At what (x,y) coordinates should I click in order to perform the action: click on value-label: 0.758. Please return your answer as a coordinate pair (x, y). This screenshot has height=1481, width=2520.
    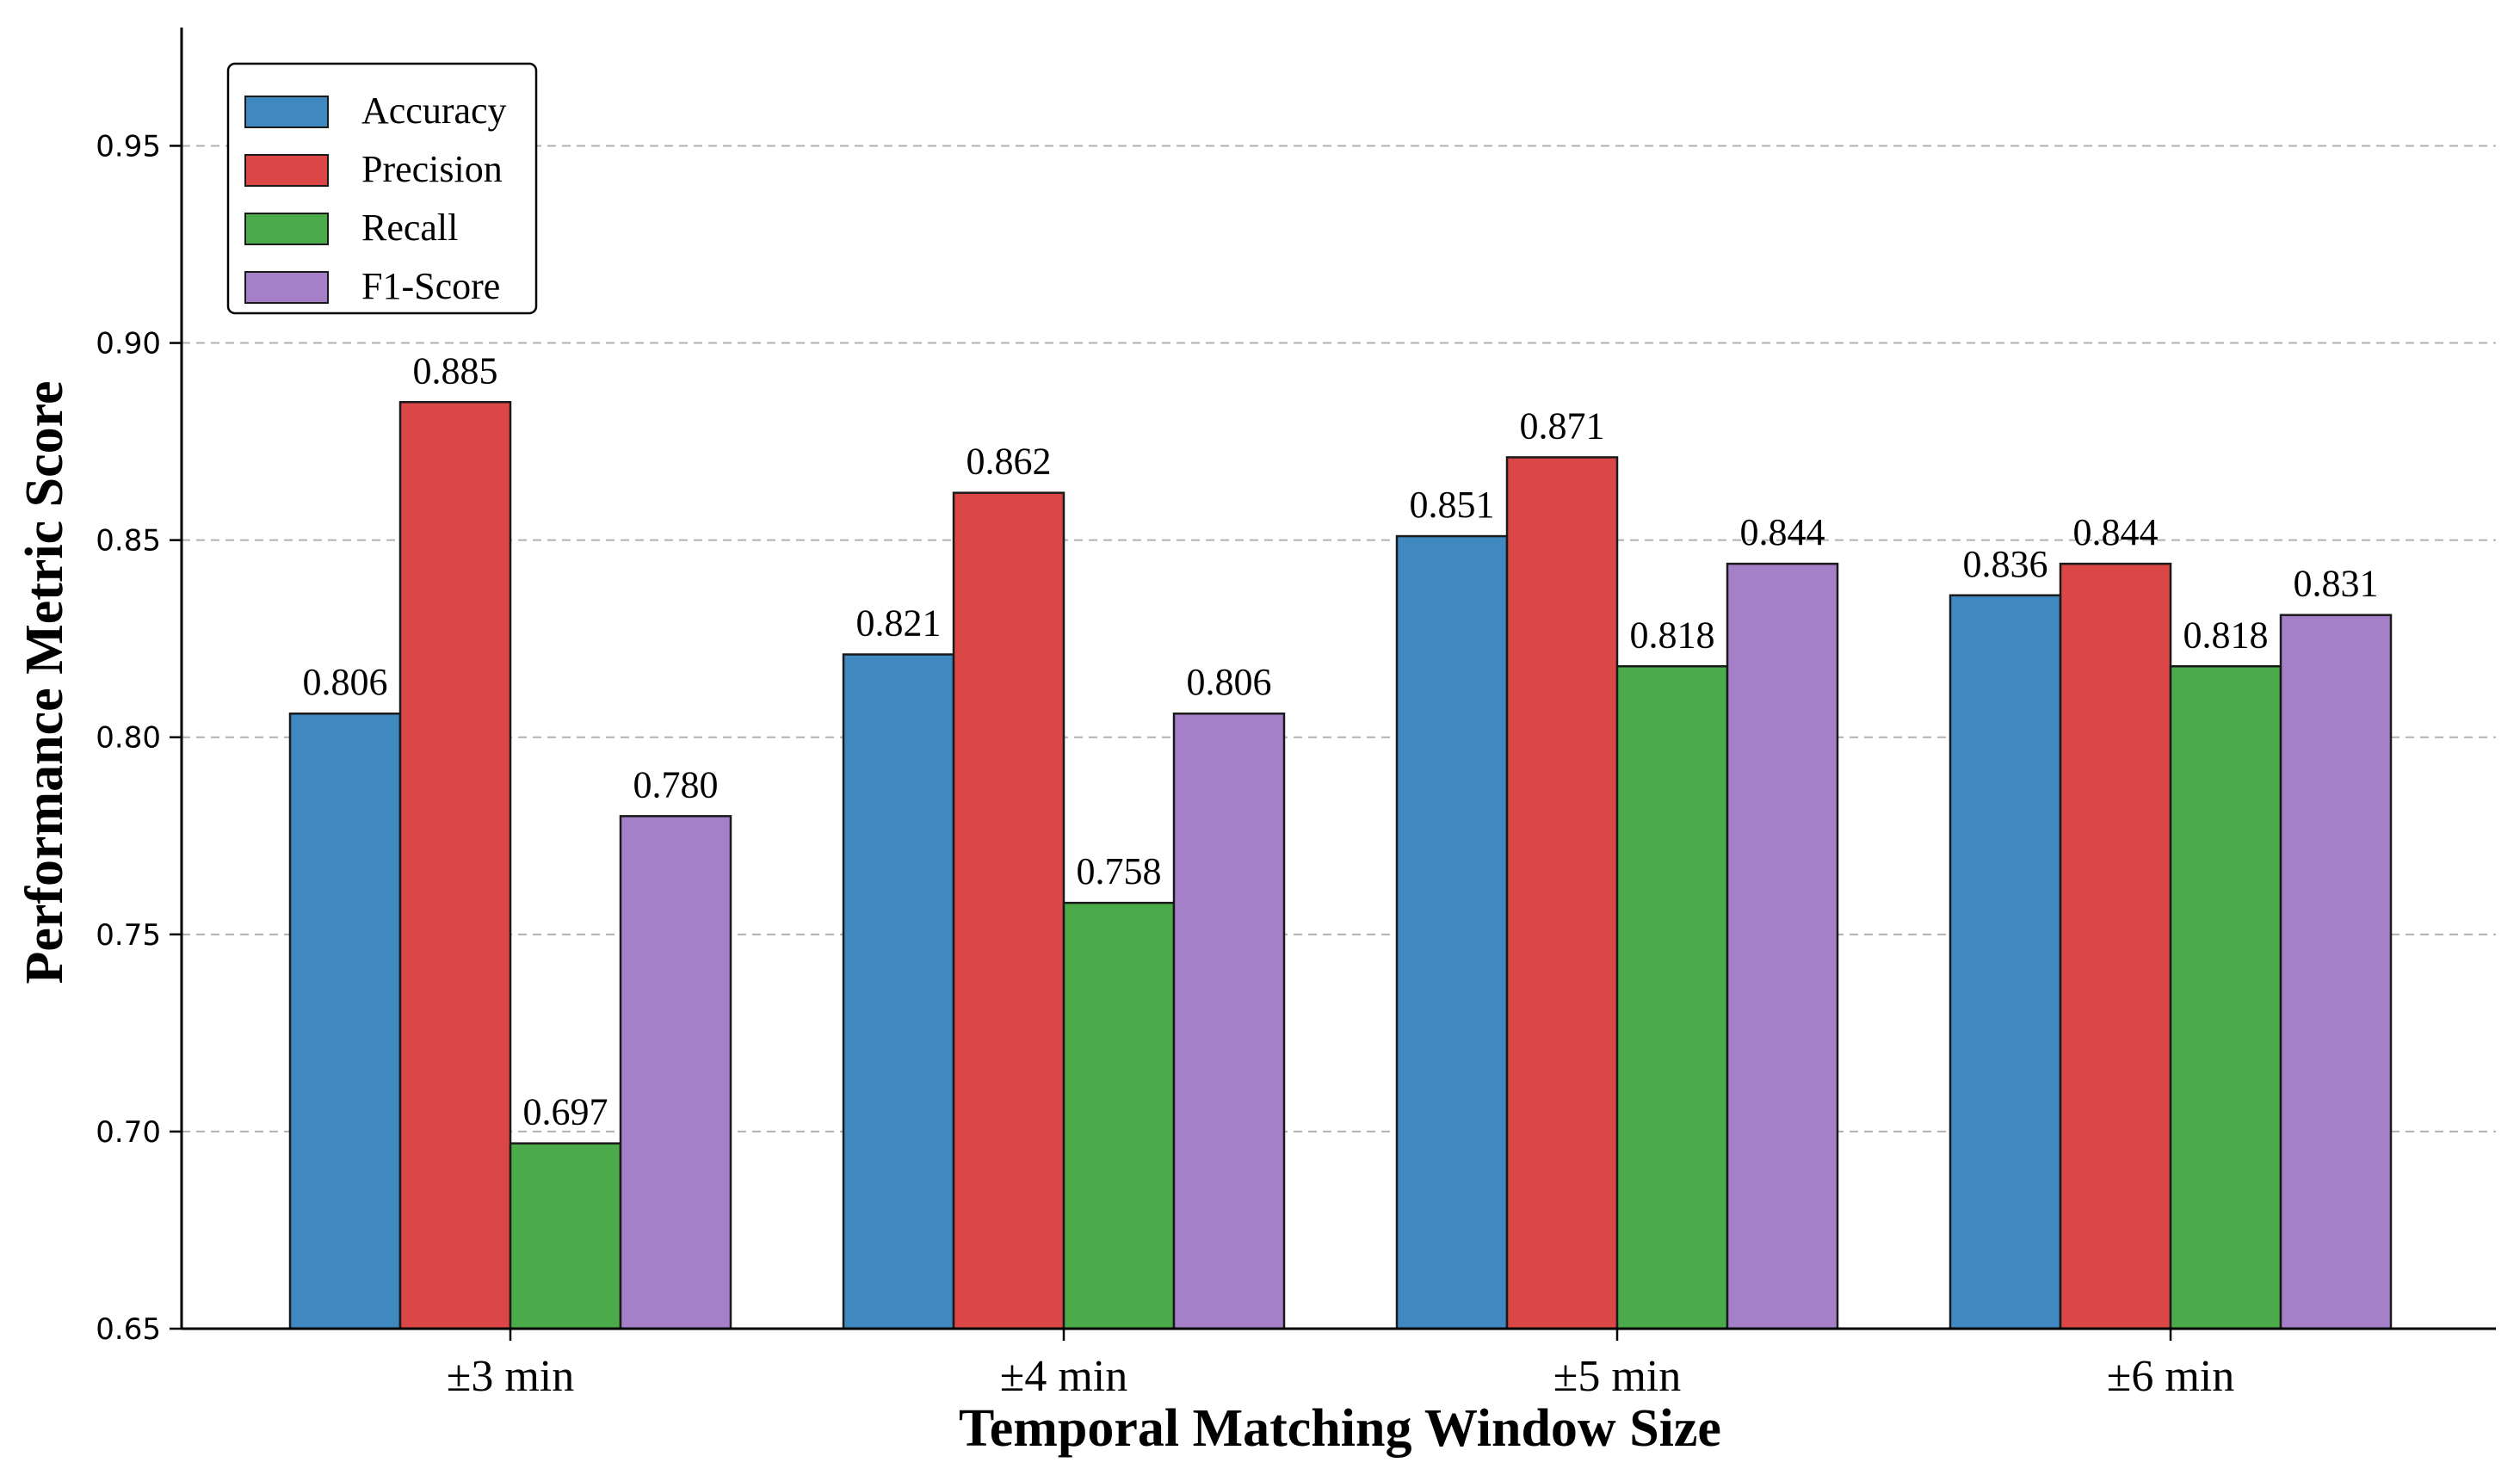
    Looking at the image, I should click on (1119, 871).